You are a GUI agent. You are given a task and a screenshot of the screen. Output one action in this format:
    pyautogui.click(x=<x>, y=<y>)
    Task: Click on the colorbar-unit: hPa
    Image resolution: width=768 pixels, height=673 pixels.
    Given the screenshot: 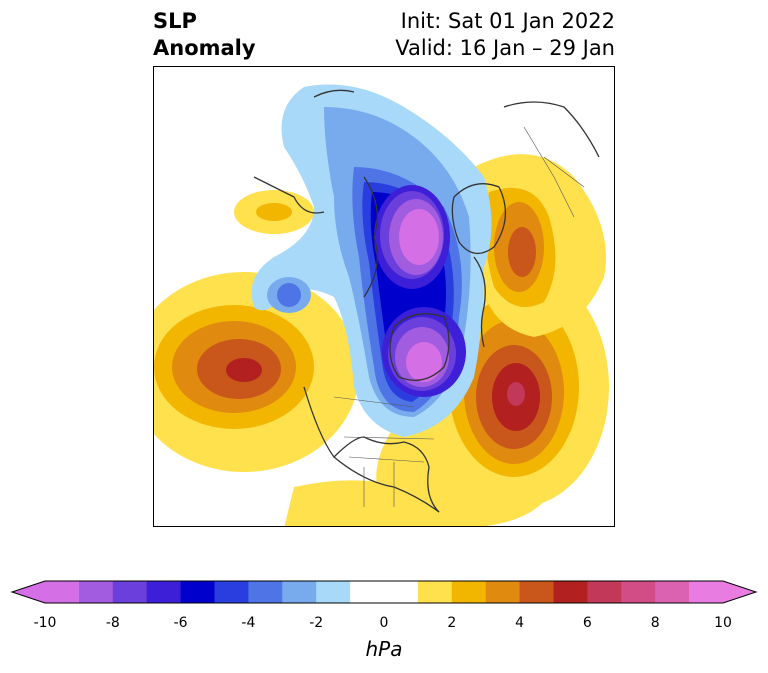 What is the action you would take?
    pyautogui.click(x=384, y=649)
    